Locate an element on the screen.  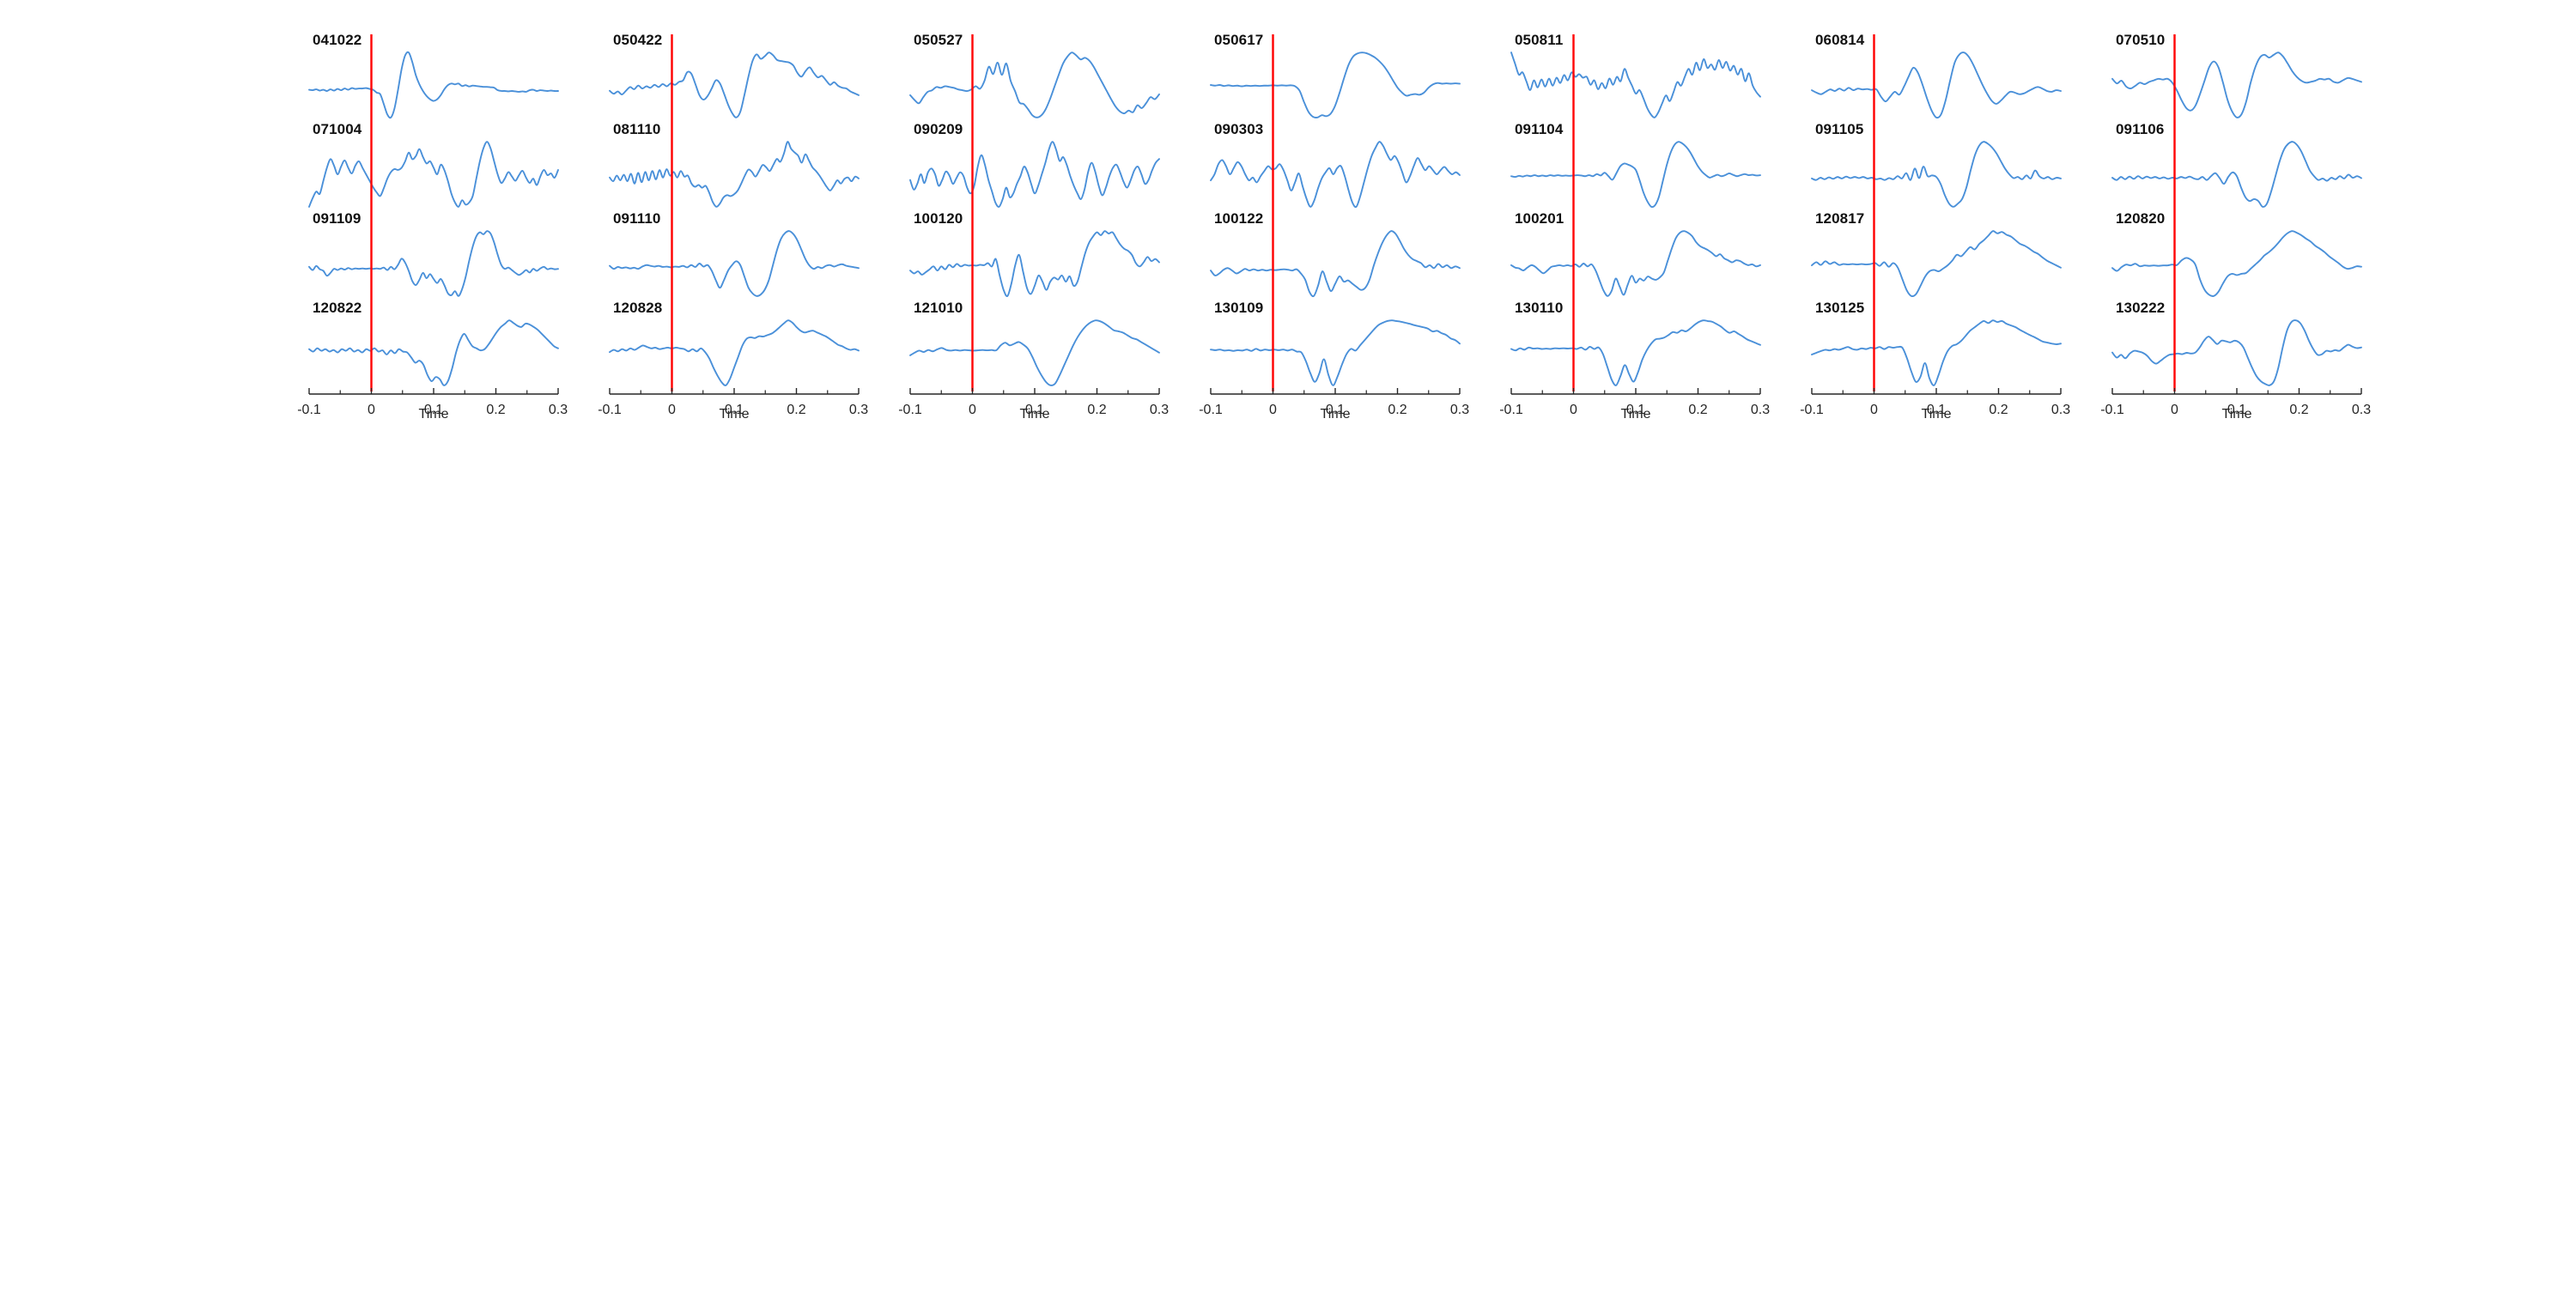
subplot-title: 130125 is located at coordinates (1840, 308).